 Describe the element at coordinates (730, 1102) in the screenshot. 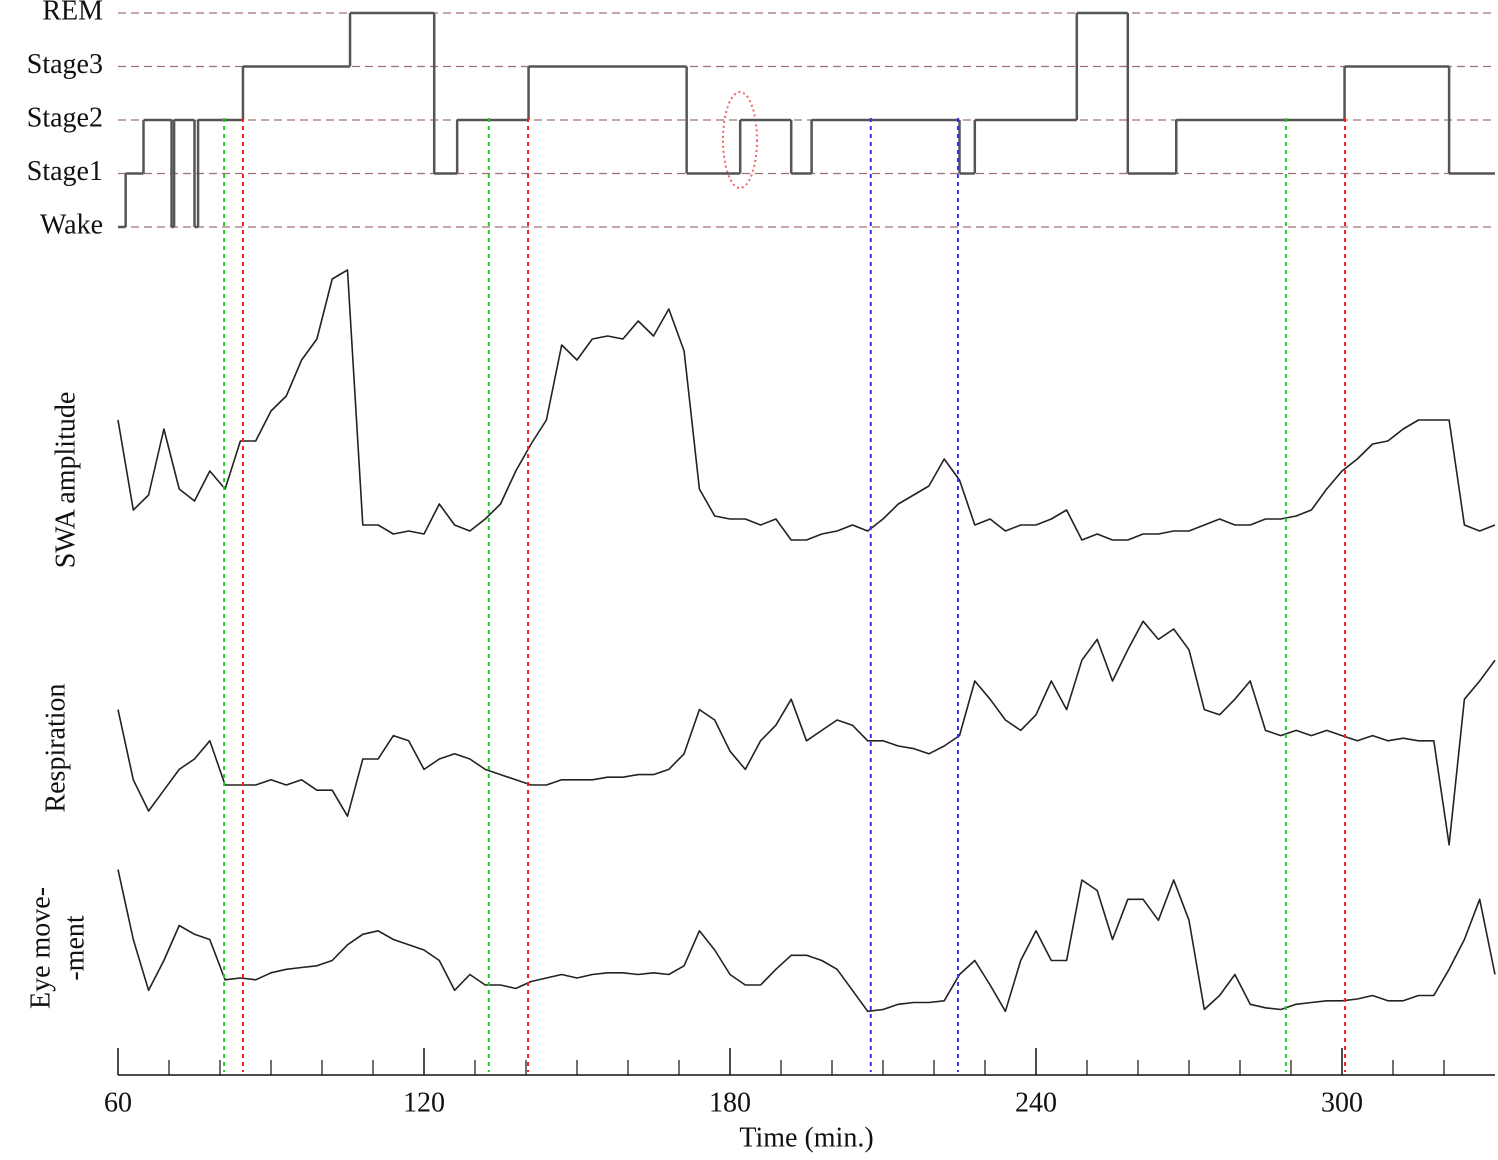

I see `x-tick-label: 180` at that location.